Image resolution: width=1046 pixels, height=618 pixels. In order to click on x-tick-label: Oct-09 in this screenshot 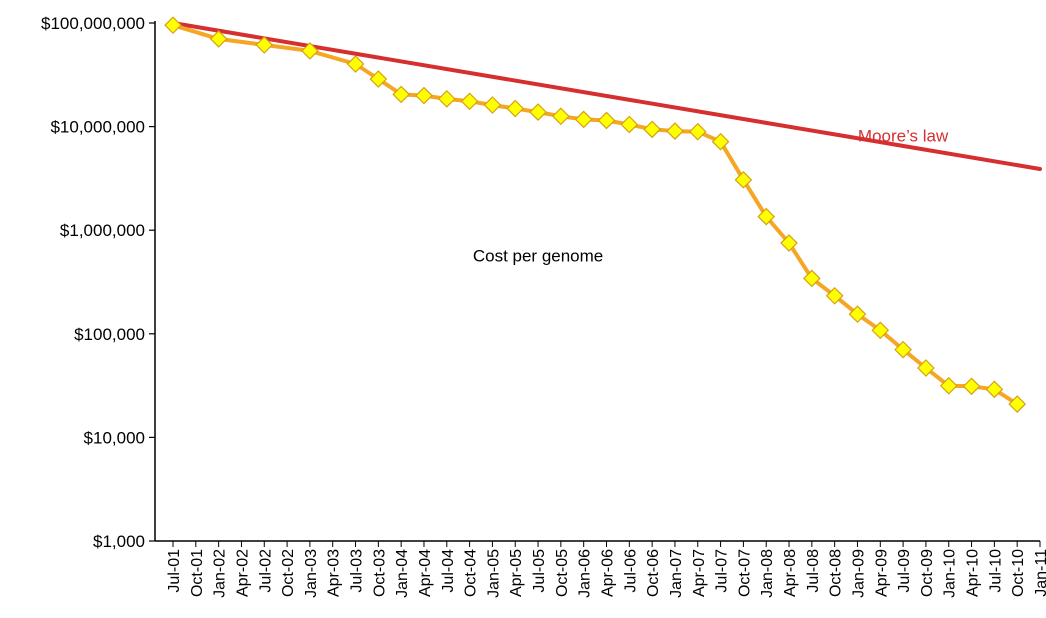, I will do `click(927, 573)`.